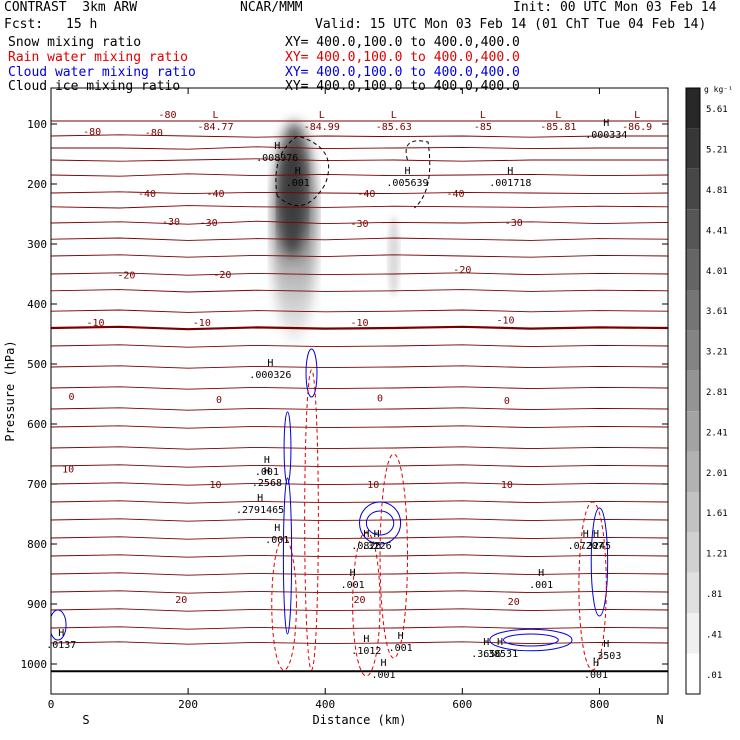 Image resolution: width=740 pixels, height=740 pixels. I want to click on colorbar-label-14: .01, so click(714, 676).